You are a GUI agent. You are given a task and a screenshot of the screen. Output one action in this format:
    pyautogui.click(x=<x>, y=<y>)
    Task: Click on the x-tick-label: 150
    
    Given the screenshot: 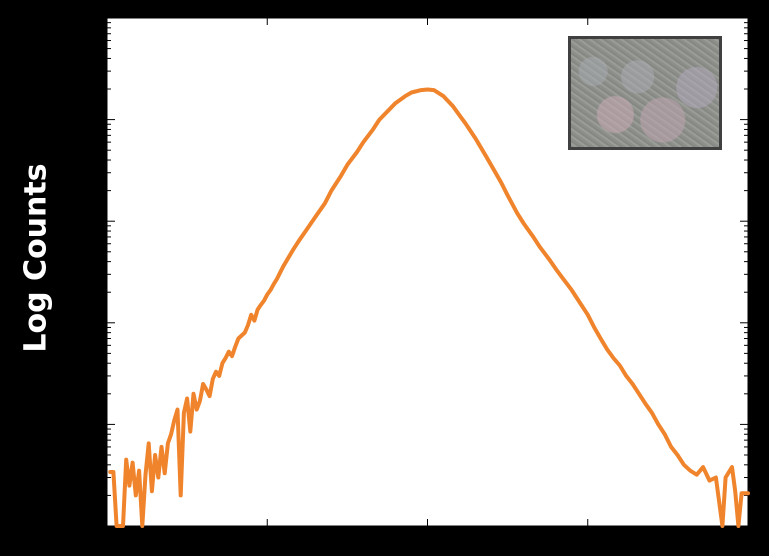 What is the action you would take?
    pyautogui.click(x=588, y=545)
    